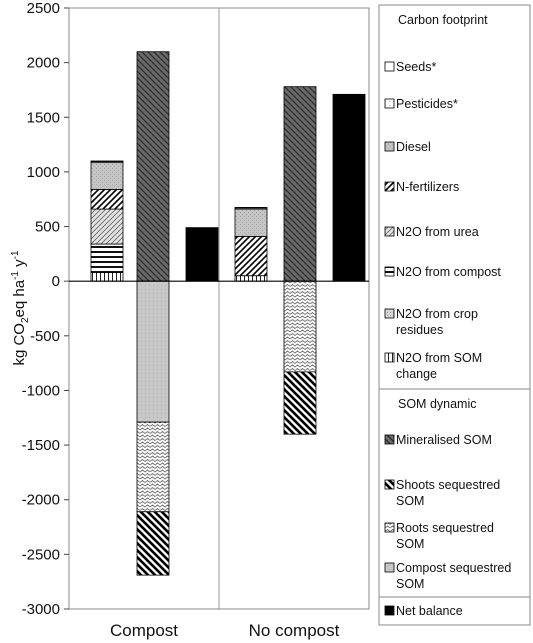 This screenshot has height=643, width=533. Describe the element at coordinates (41, 609) in the screenshot. I see `y-tick-label: -3000` at that location.